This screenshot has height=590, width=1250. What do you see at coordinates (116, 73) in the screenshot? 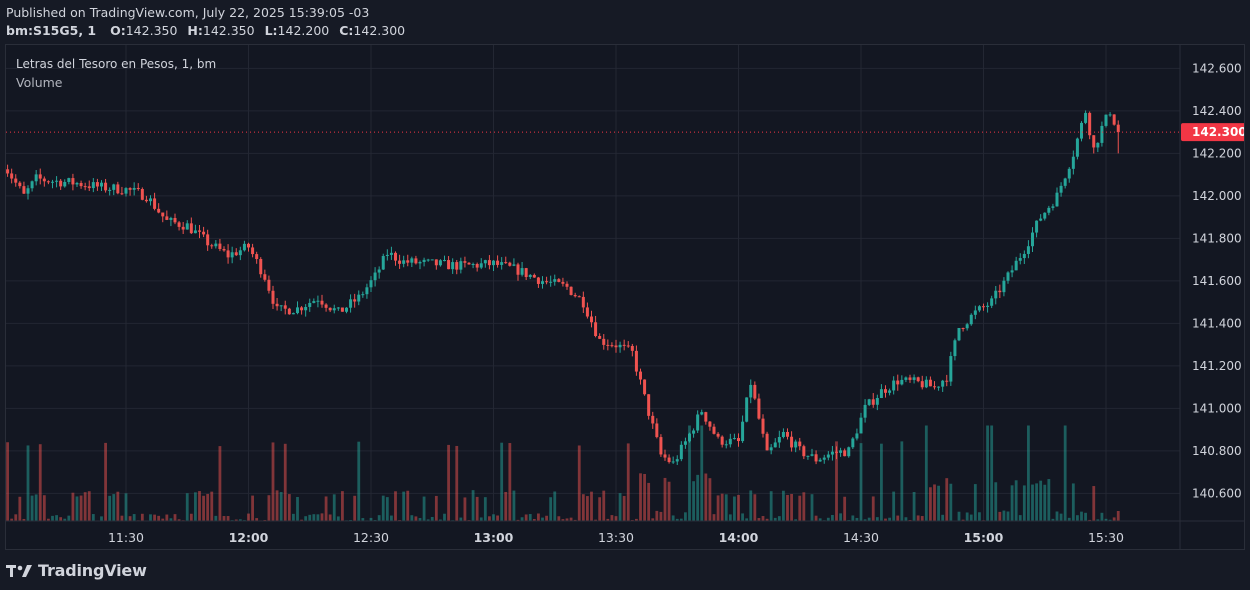
I see `chart-legend: Letras del Tesoro en Pesos, 1, bm Volume` at bounding box center [116, 73].